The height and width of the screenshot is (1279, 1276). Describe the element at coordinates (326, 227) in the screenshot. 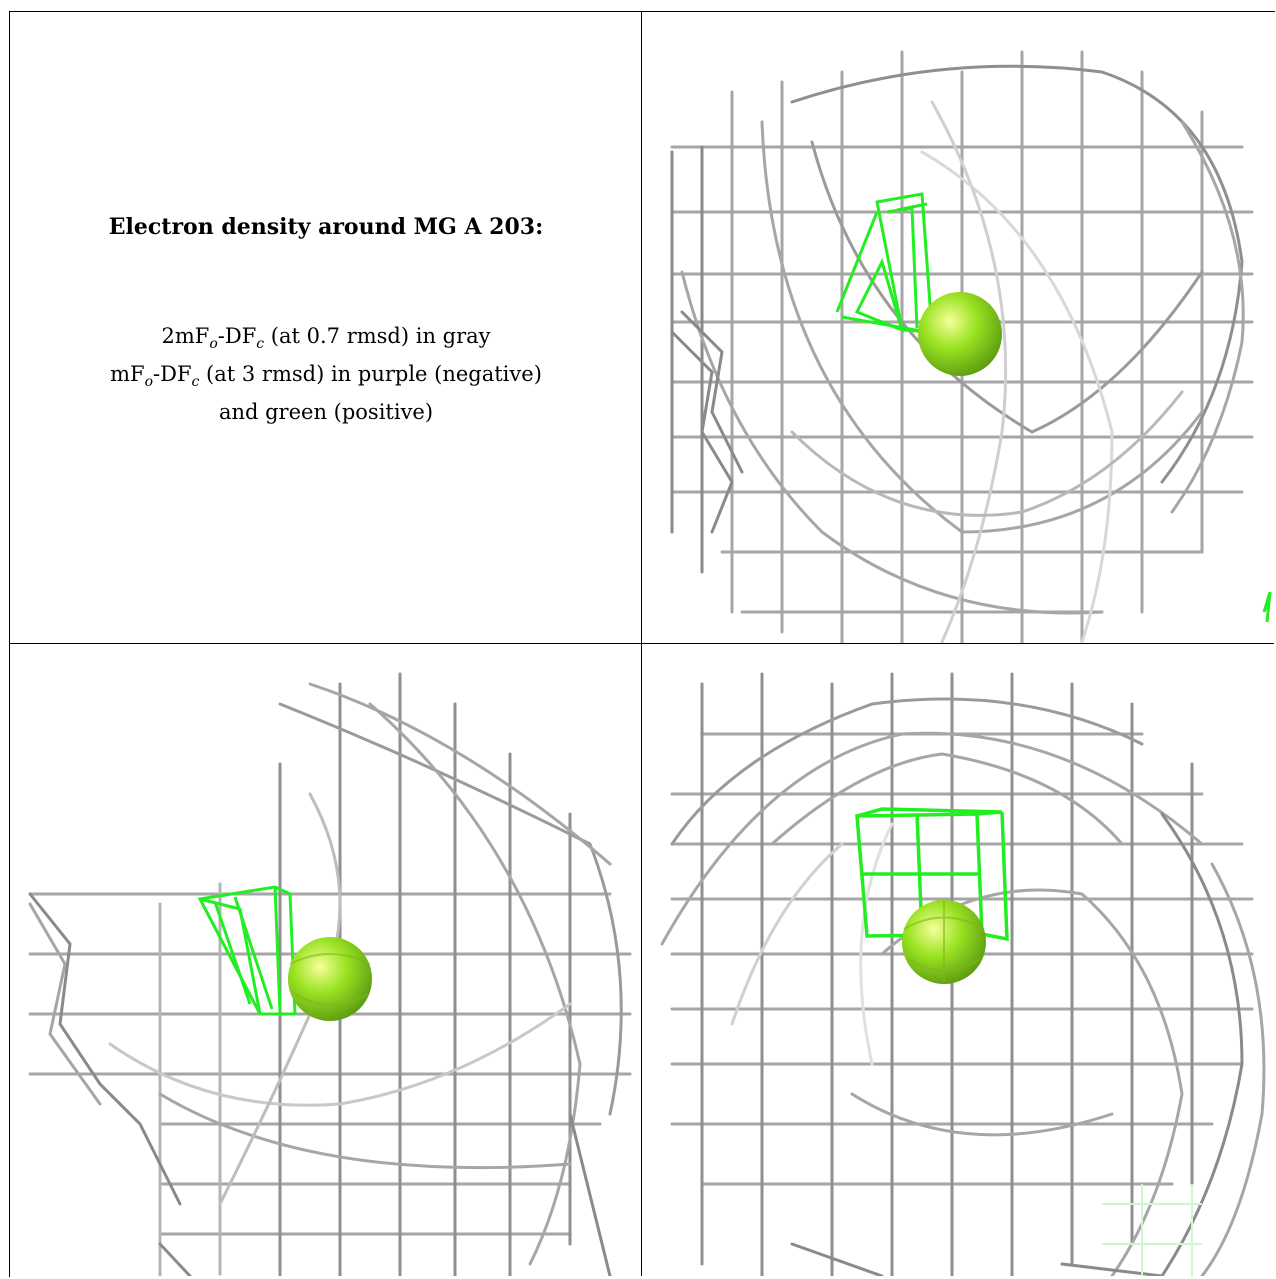

I see `caption-title: Electron density around MG A 203:` at that location.